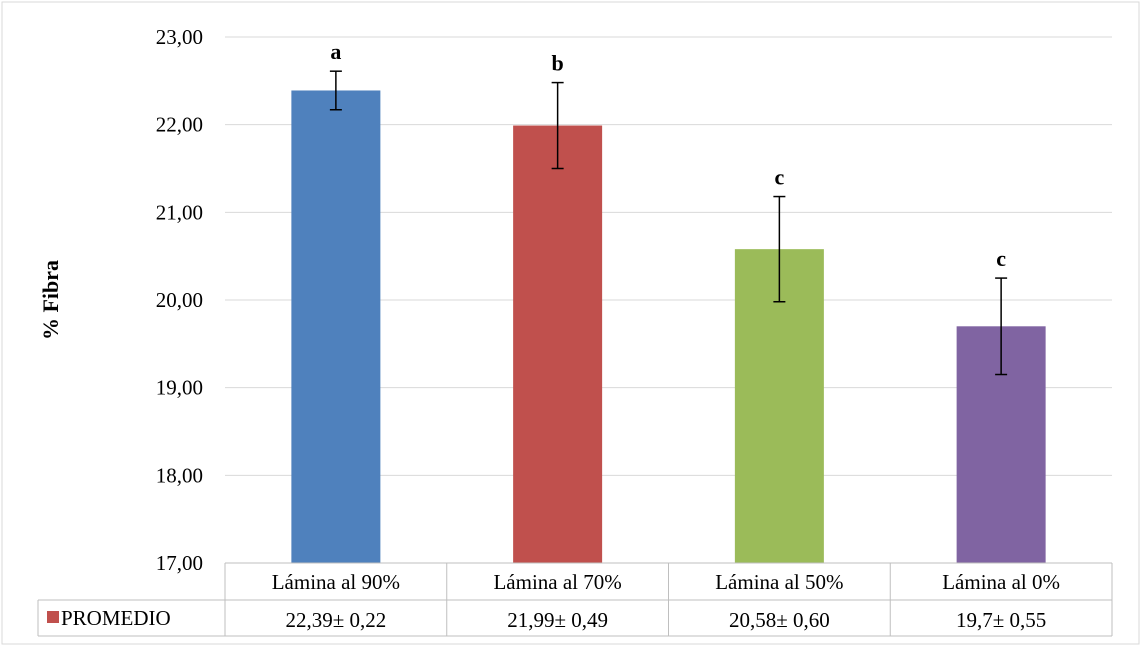 This screenshot has height=646, width=1141. I want to click on category-label: Lámina al 90%, so click(336, 582).